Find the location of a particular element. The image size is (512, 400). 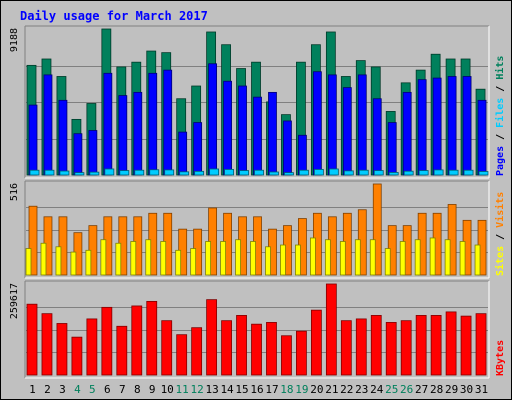

x-tick-label-day-16: 16 is located at coordinates (256, 389).